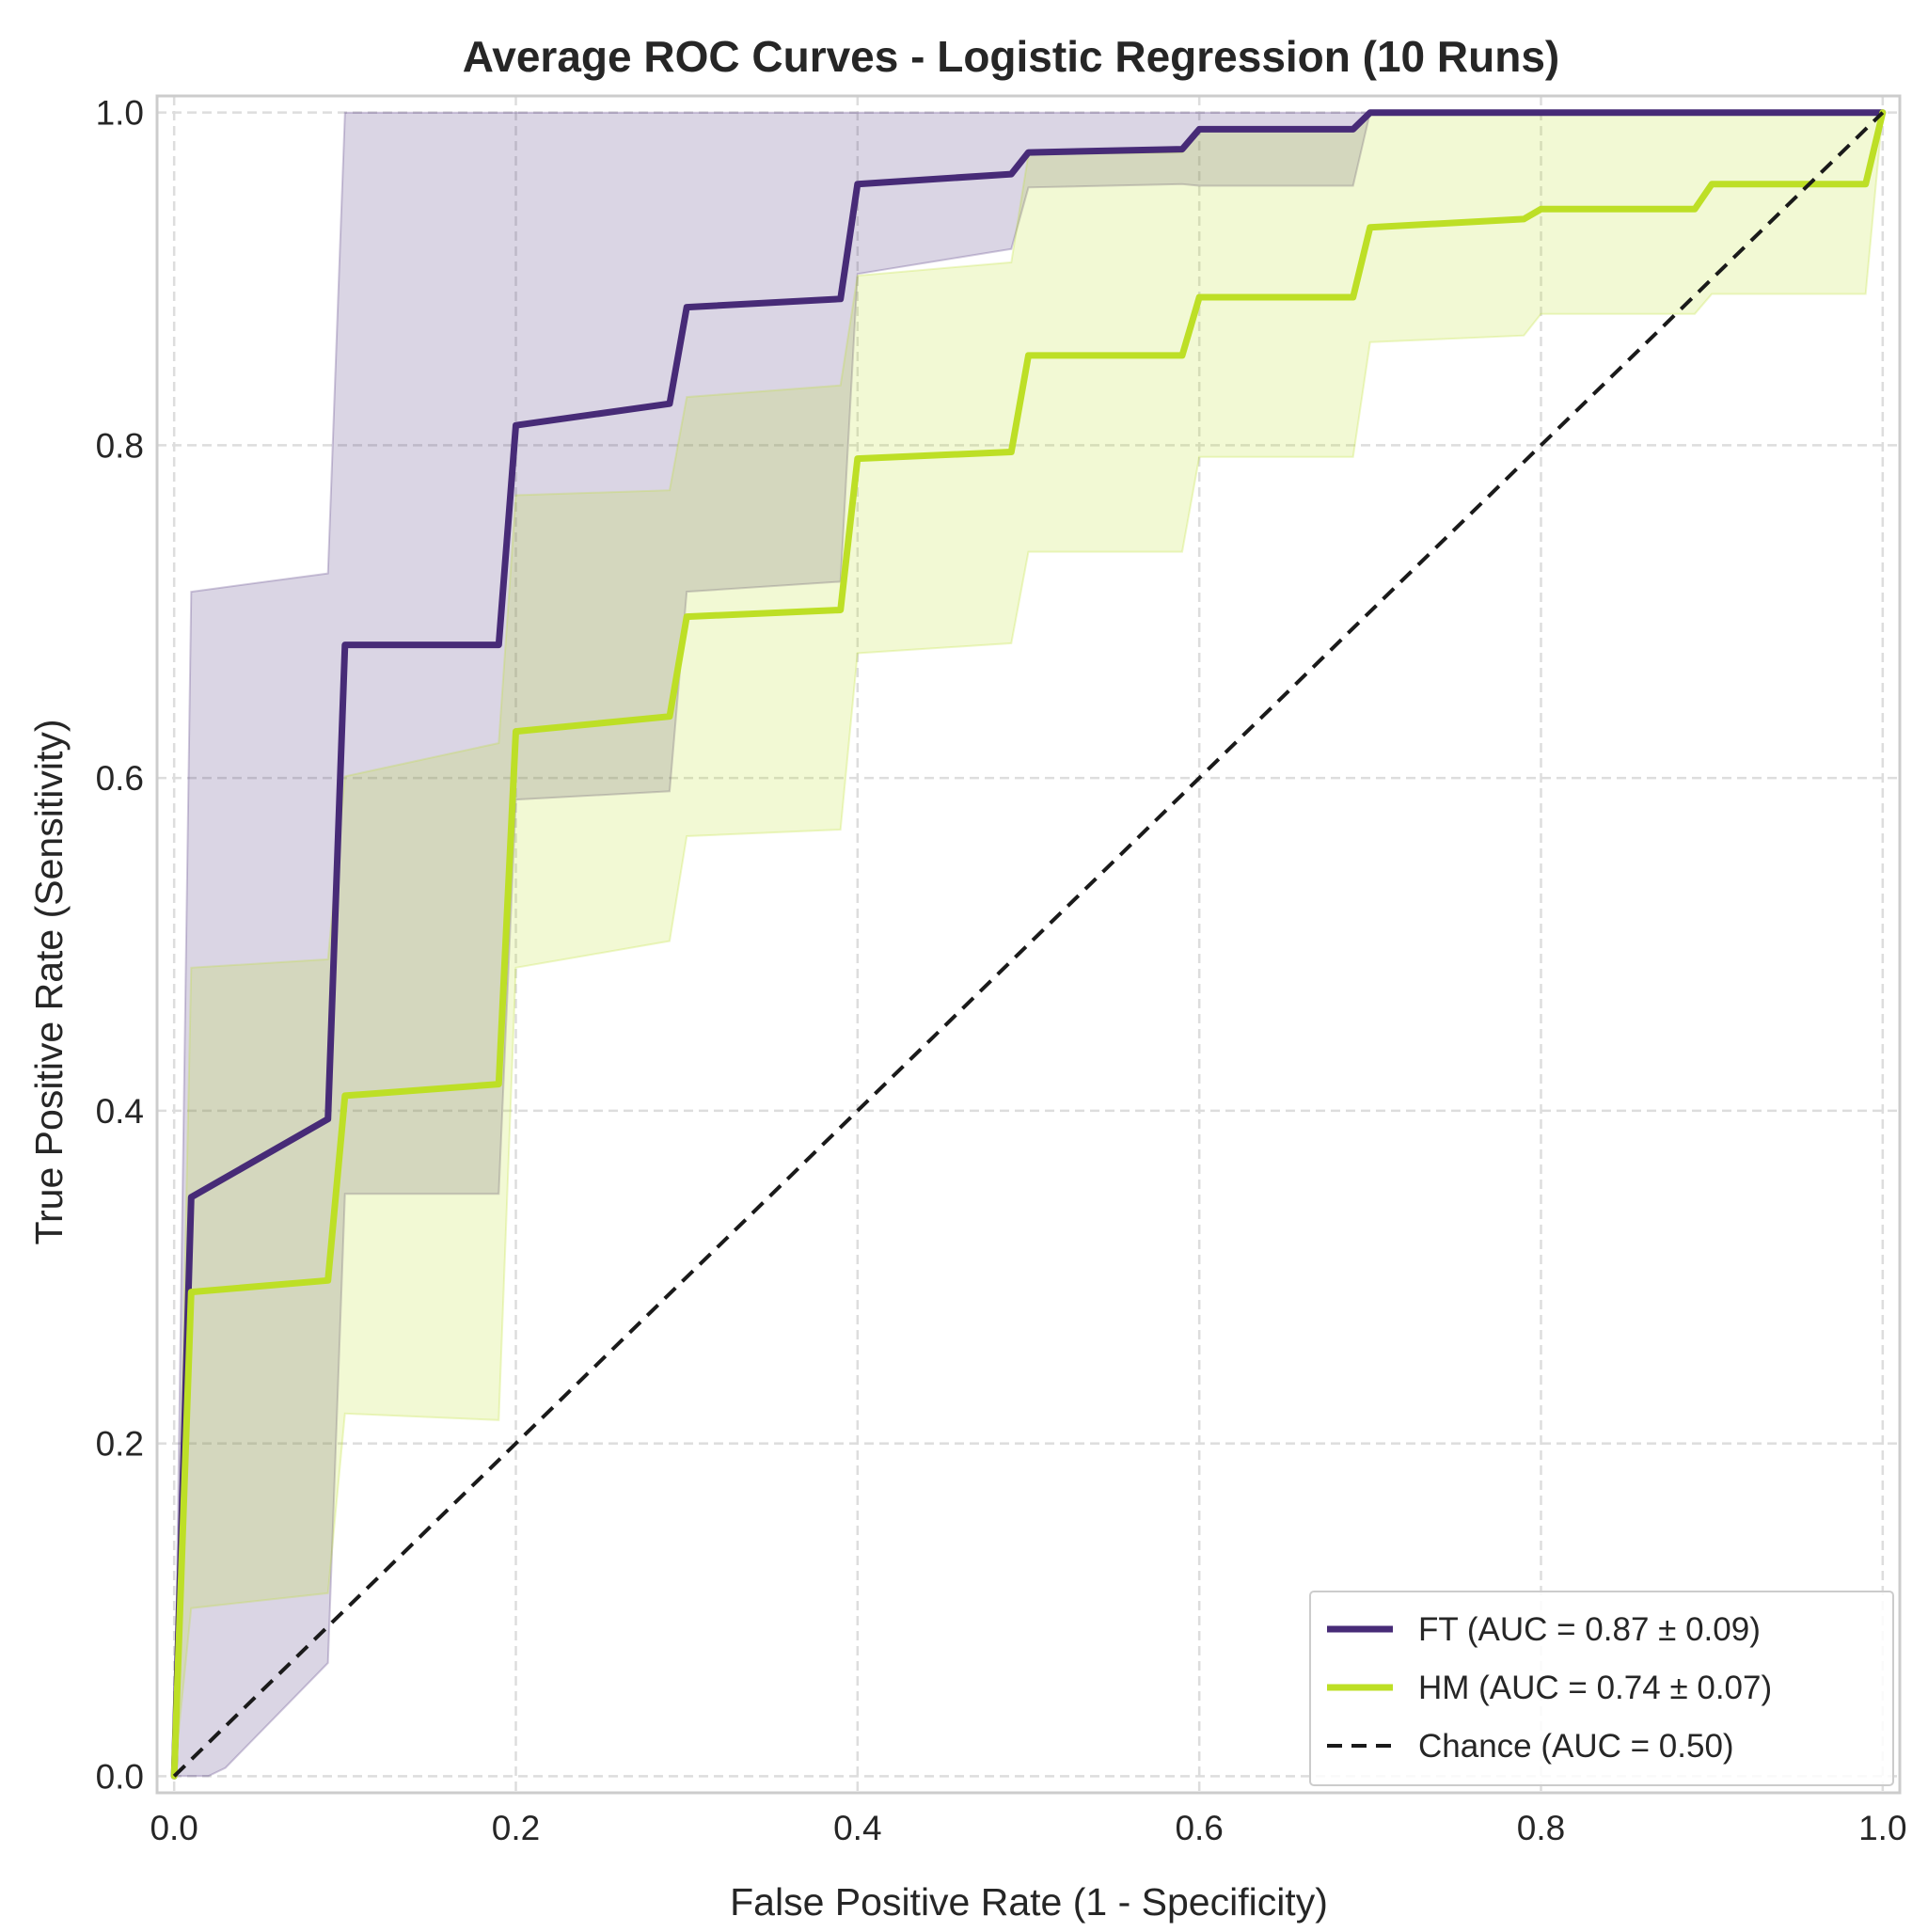  Describe the element at coordinates (120, 113) in the screenshot. I see `y-tick-label: 1.0` at that location.